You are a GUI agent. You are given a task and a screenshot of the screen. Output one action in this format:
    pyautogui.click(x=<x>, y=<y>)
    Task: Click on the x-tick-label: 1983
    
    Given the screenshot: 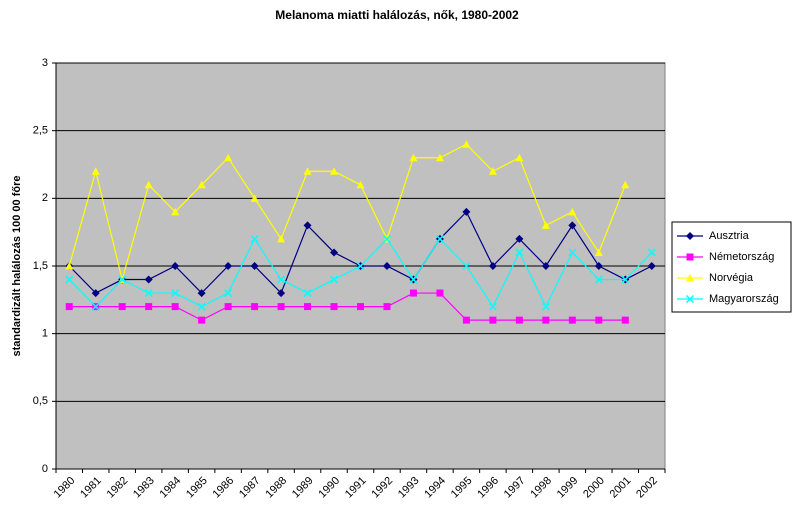 What is the action you would take?
    pyautogui.click(x=144, y=488)
    